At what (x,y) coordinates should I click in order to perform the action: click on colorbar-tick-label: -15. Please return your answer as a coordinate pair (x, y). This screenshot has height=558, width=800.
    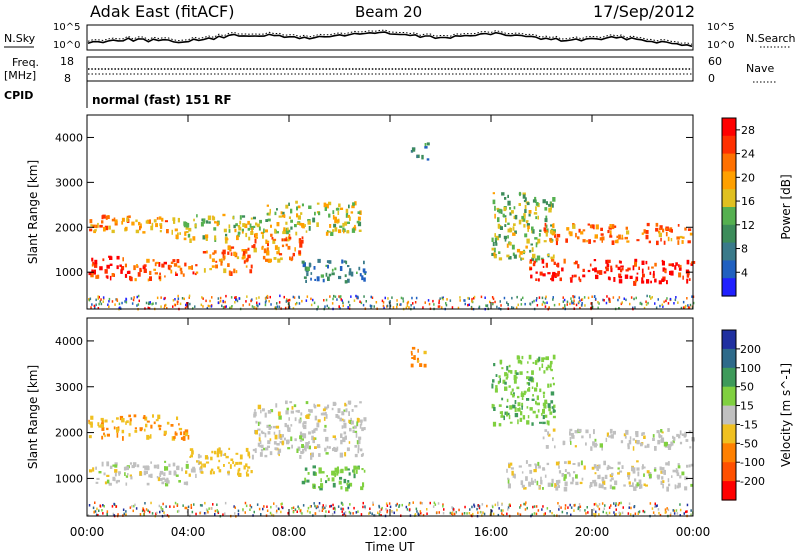
    Looking at the image, I should click on (749, 424).